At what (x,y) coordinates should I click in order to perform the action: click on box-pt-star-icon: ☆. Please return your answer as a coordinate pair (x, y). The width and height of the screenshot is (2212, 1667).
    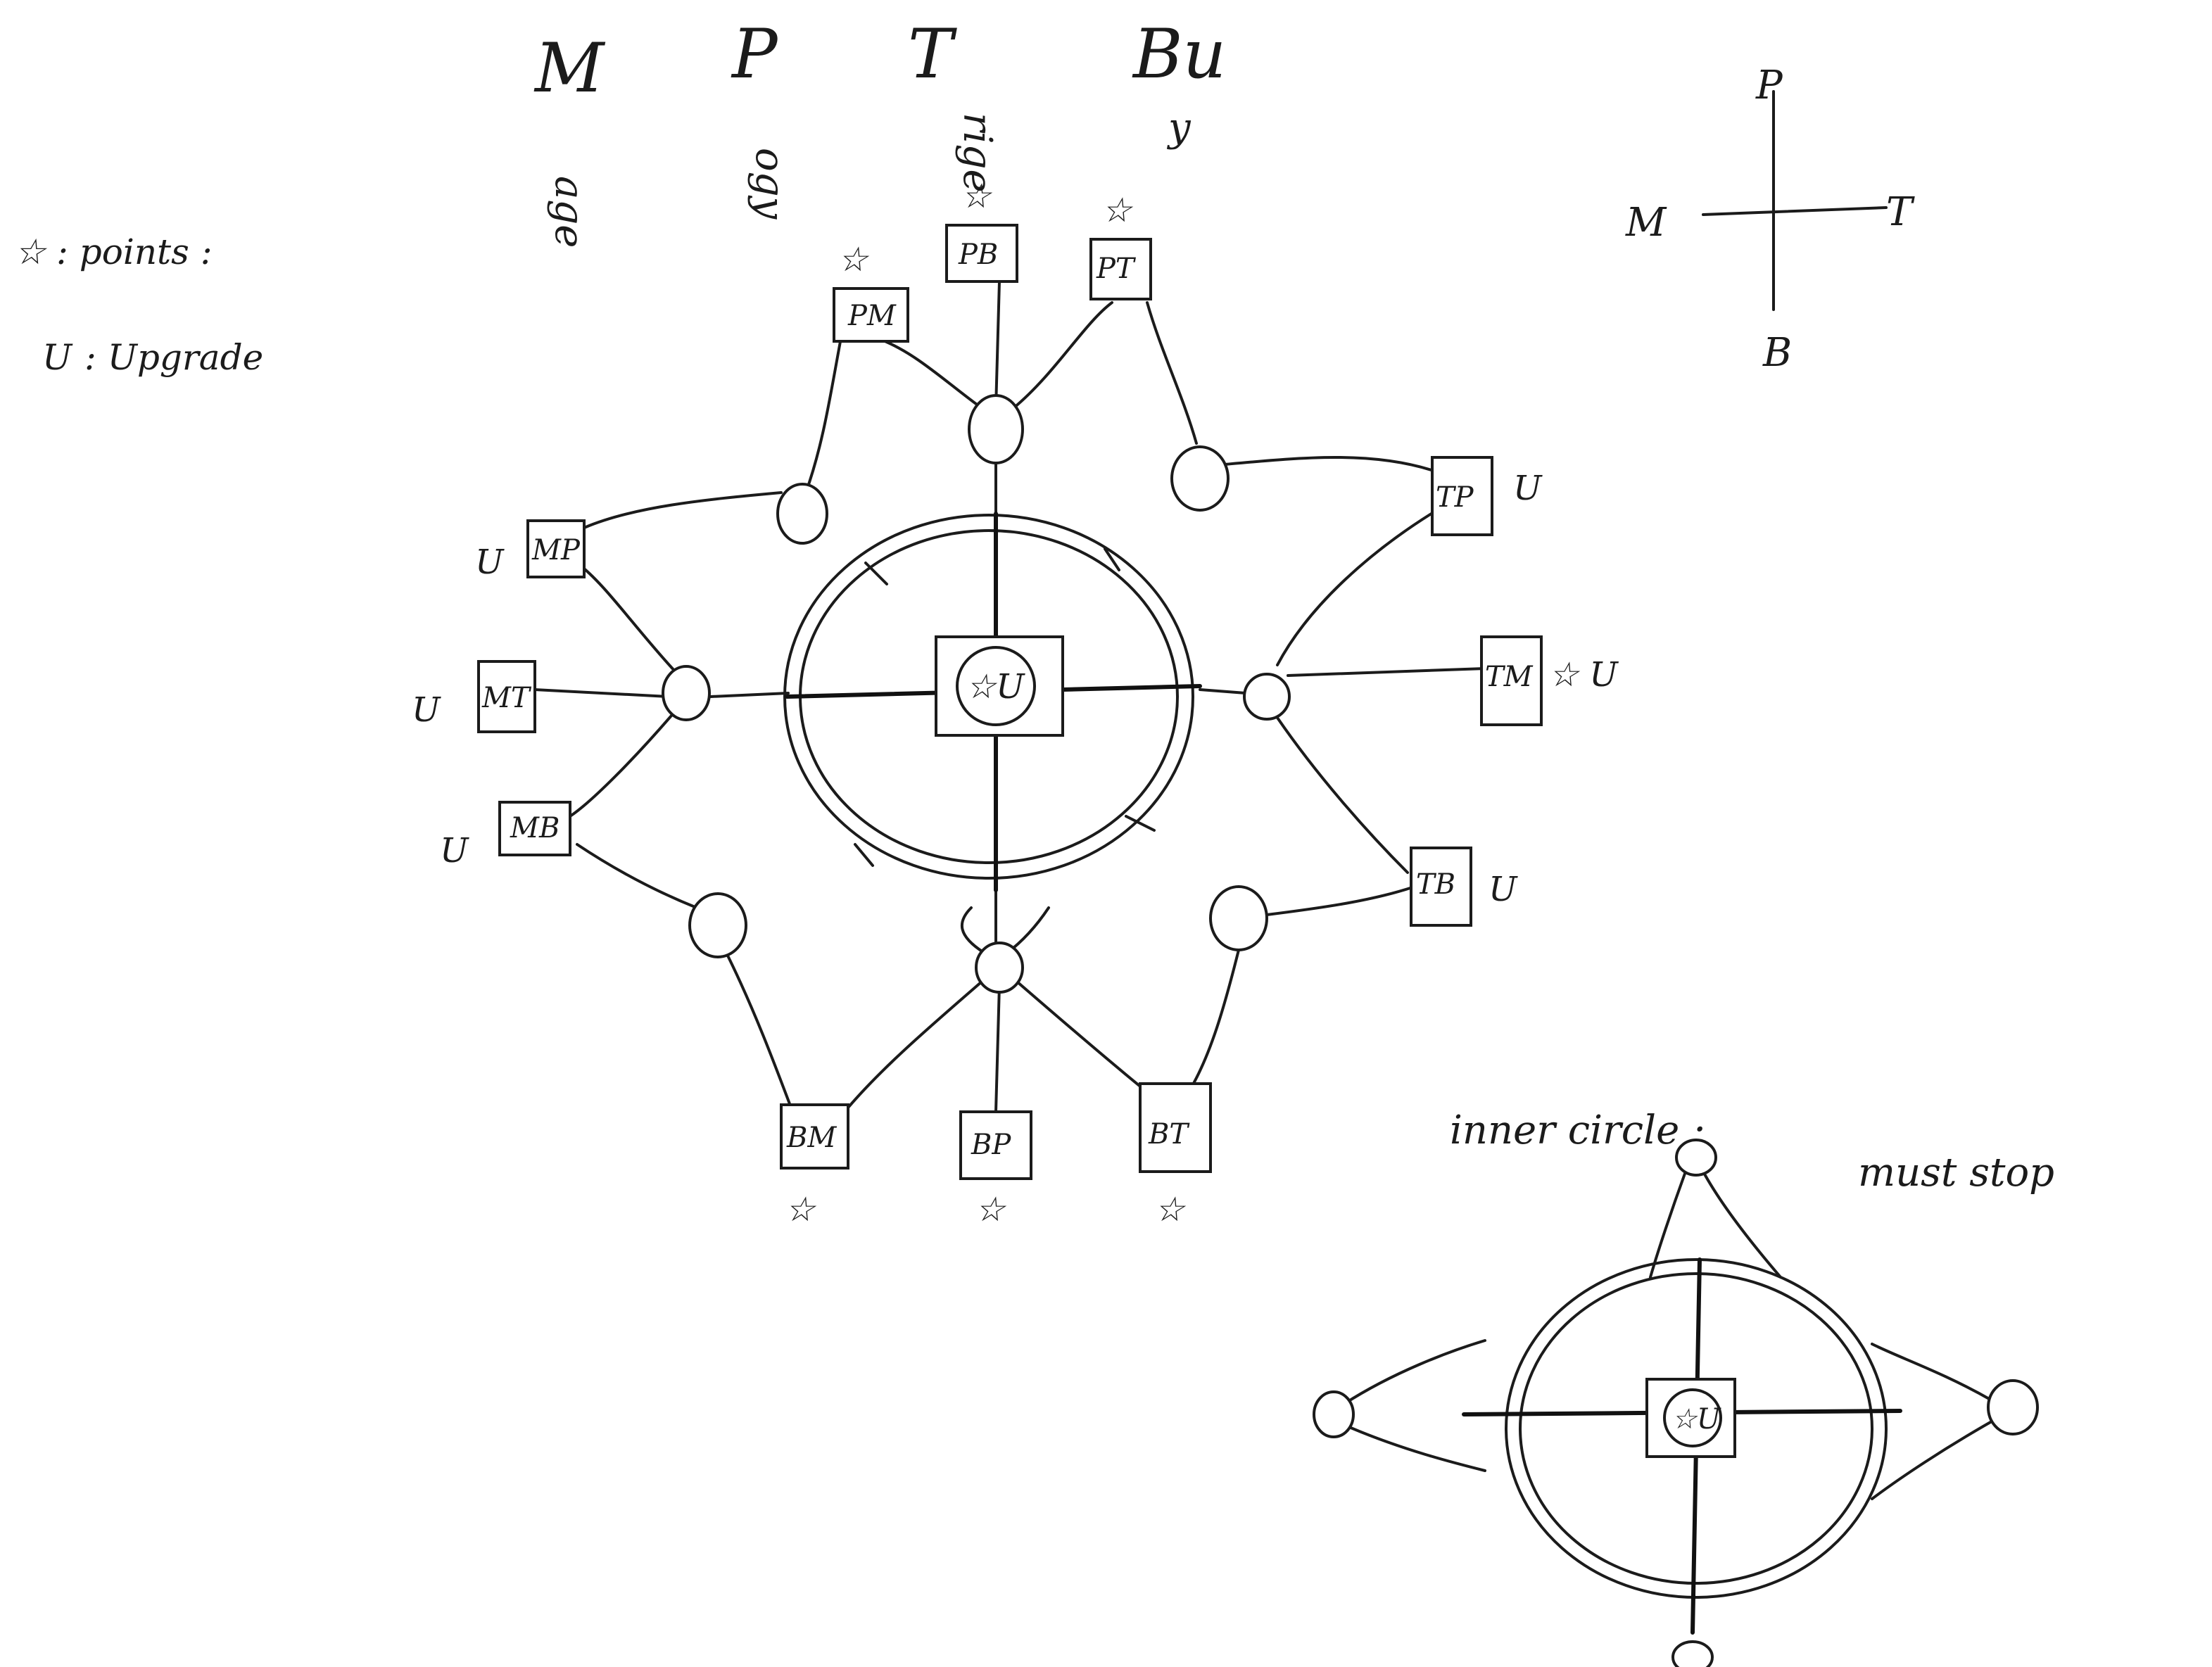
    Looking at the image, I should click on (1118, 210).